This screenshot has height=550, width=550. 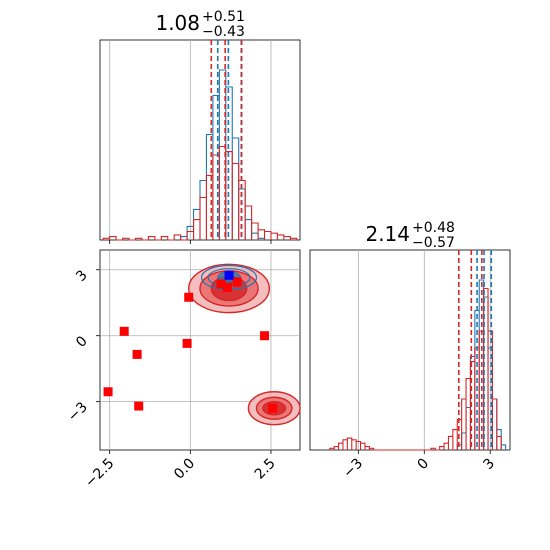 I want to click on tick-label: 0.0, so click(x=184, y=469).